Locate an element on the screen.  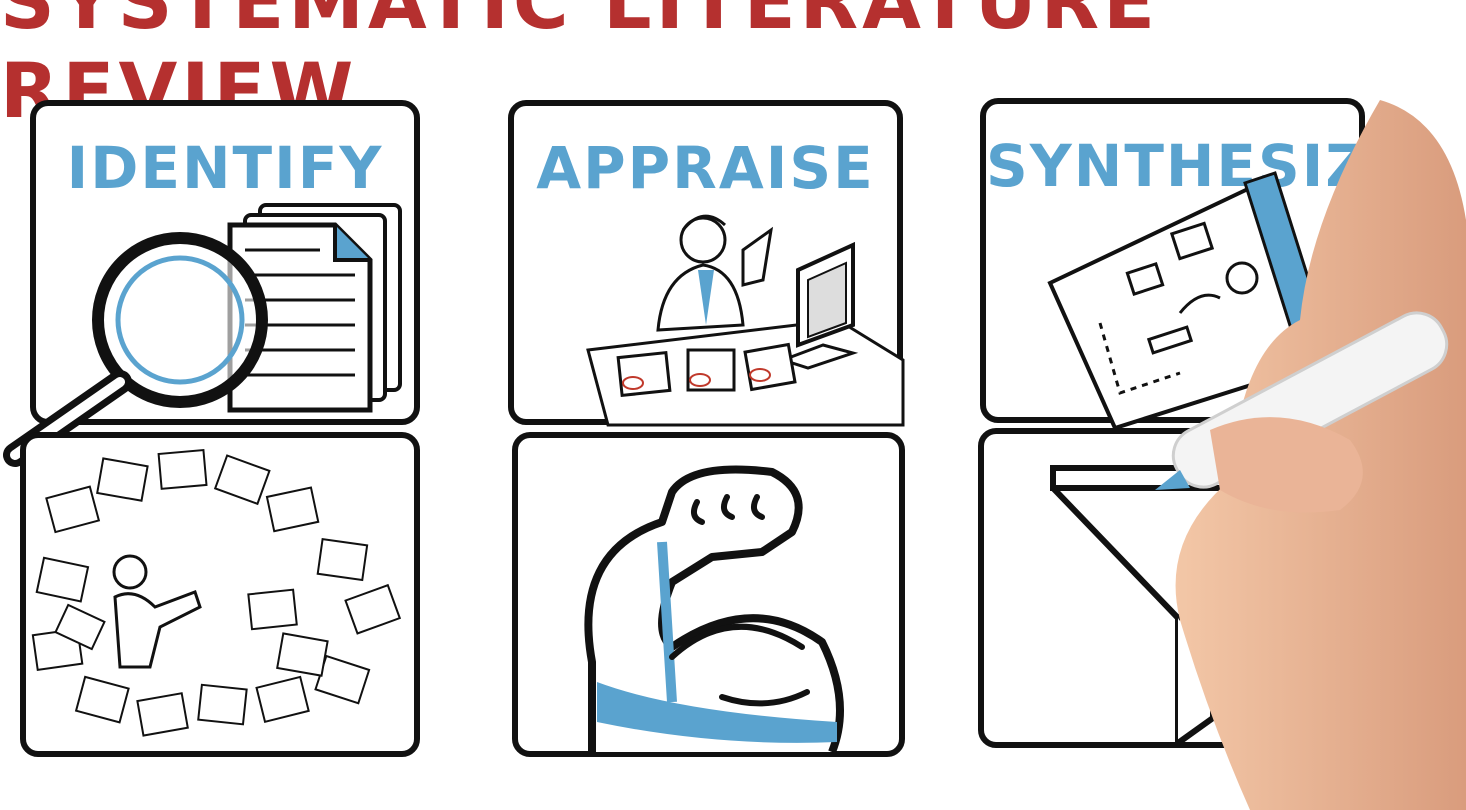
paper-overload-panel is located at coordinates (220, 594).